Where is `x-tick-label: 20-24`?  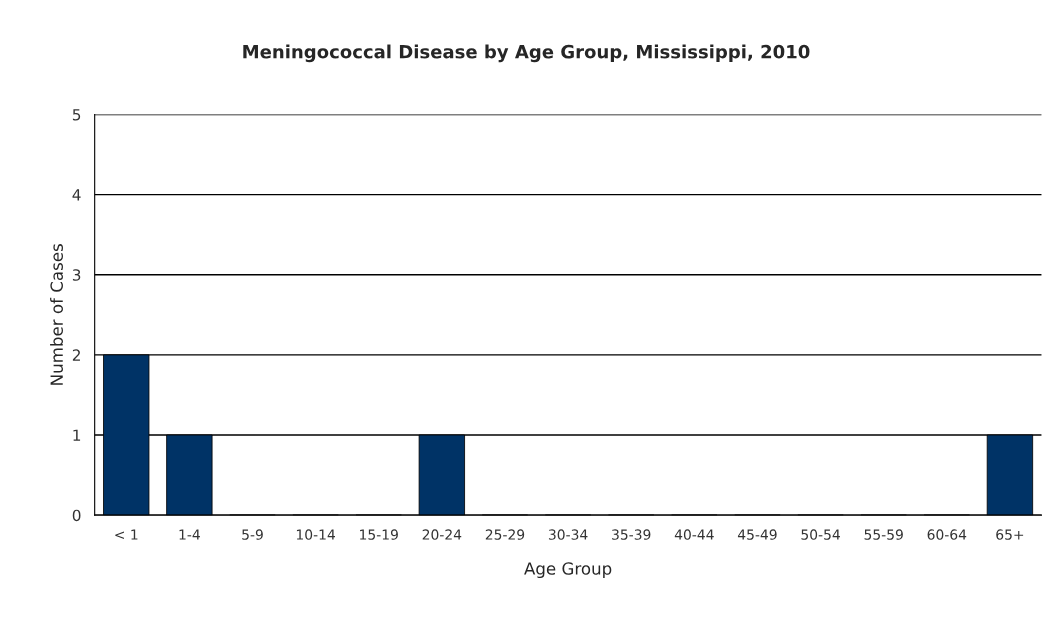 x-tick-label: 20-24 is located at coordinates (442, 534).